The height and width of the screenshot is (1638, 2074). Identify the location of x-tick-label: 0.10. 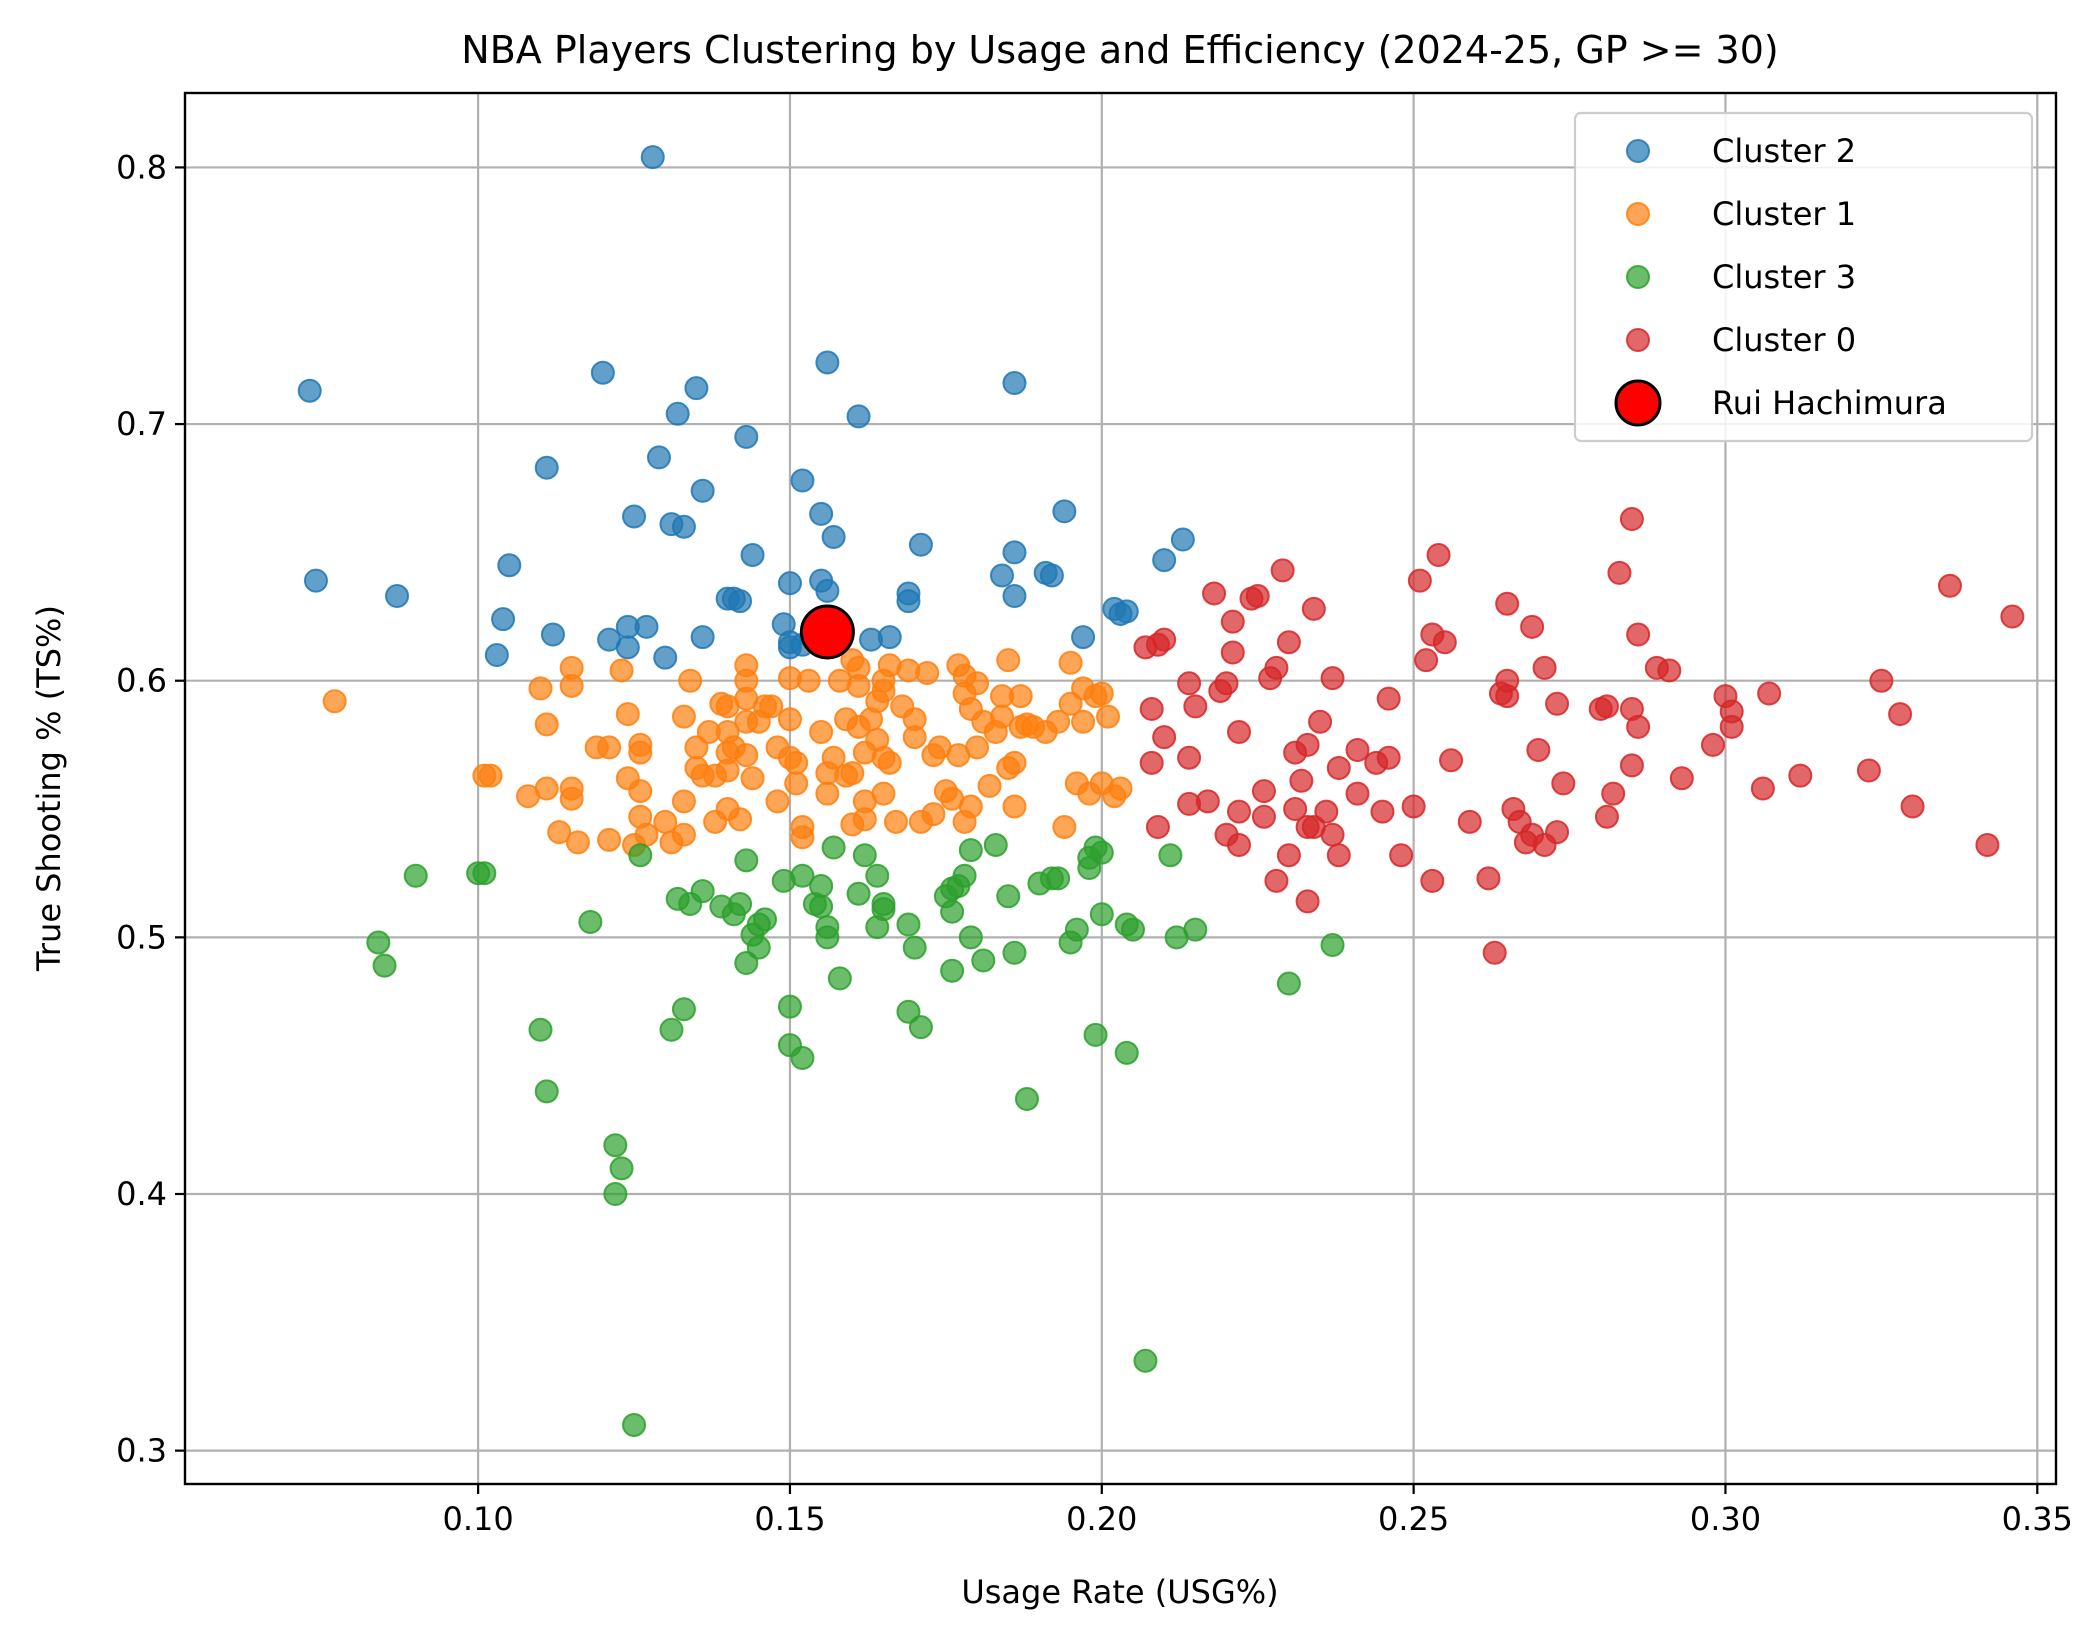
(477, 1519).